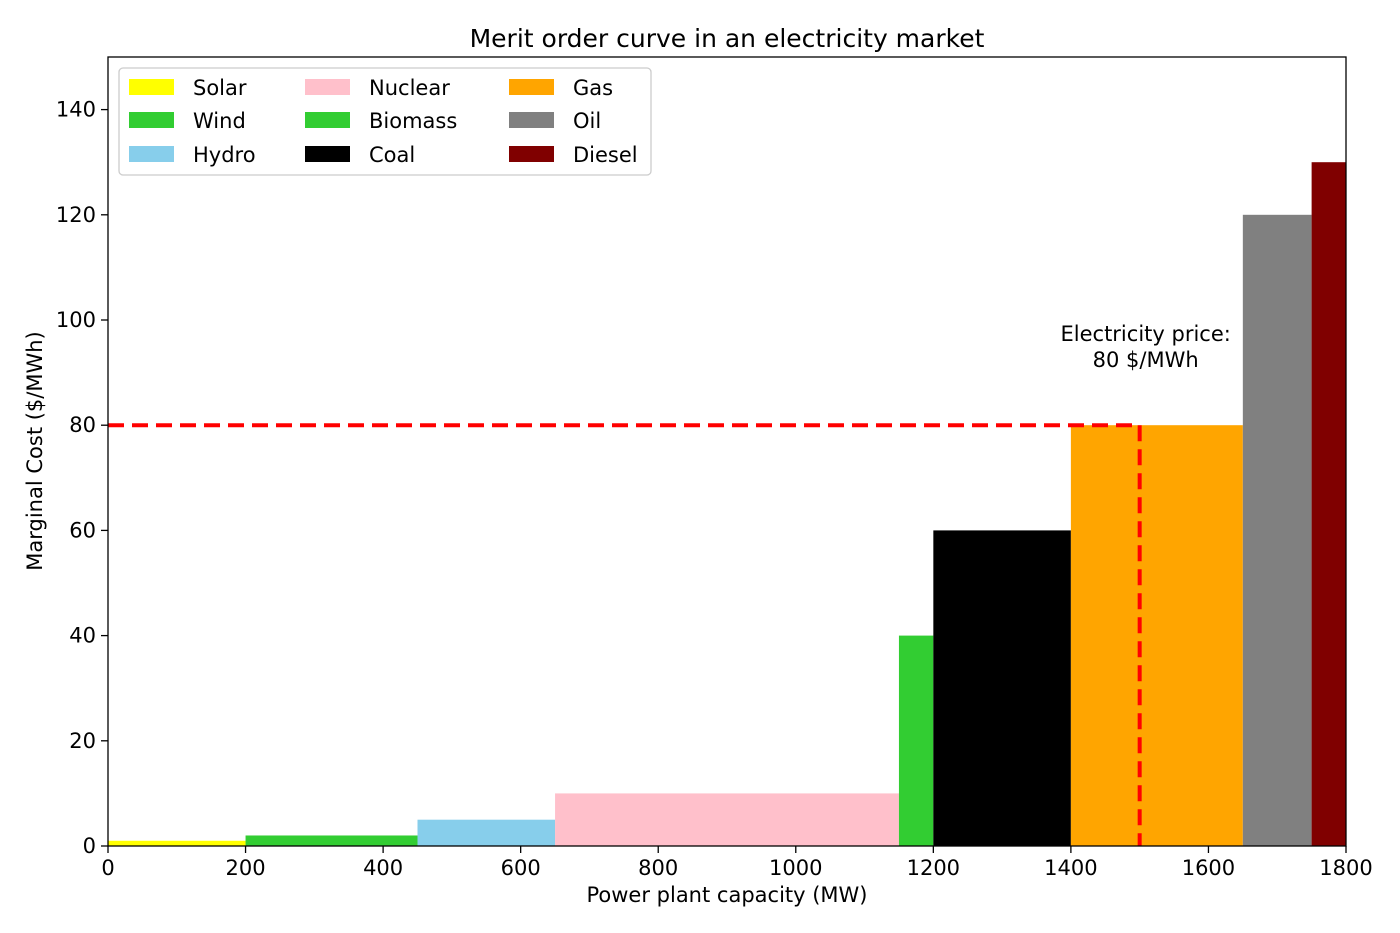  What do you see at coordinates (1002, 688) in the screenshot?
I see `bar-coal` at bounding box center [1002, 688].